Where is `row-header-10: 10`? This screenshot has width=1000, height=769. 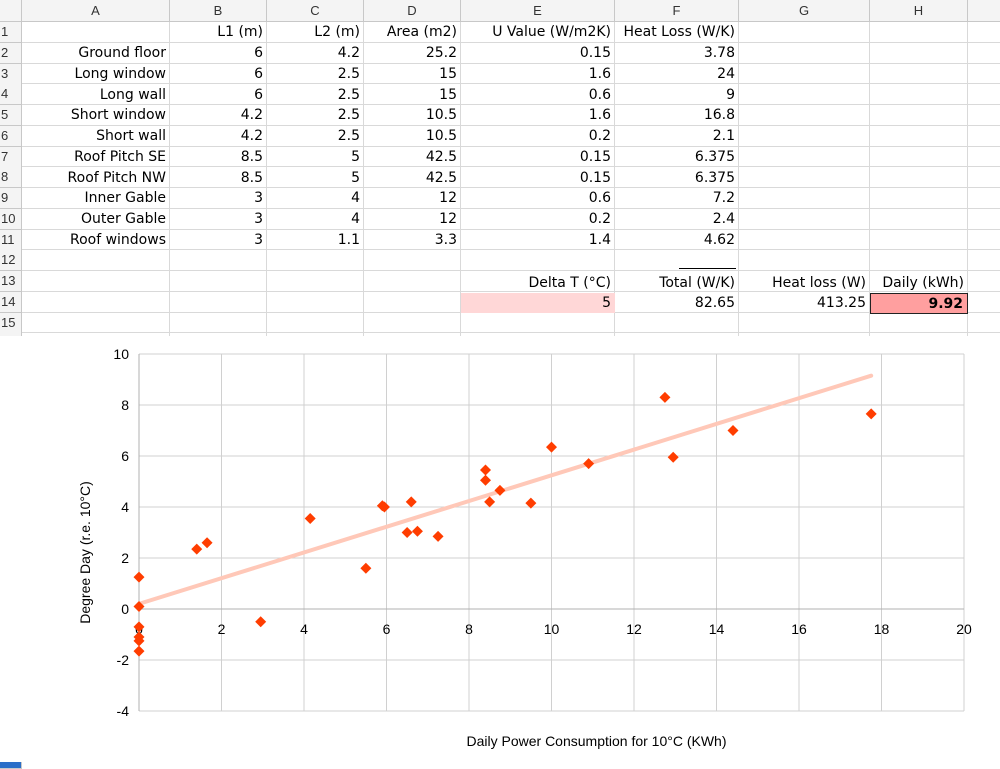 row-header-10: 10 is located at coordinates (11, 219).